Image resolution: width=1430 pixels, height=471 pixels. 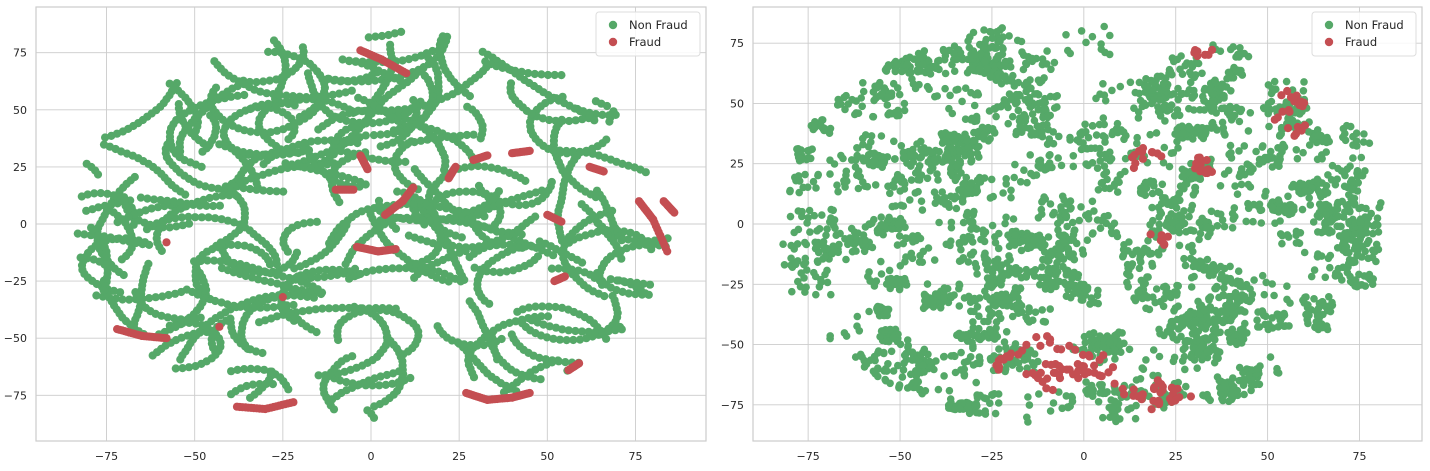 What do you see at coordinates (406, 73) in the screenshot?
I see `fraud-point` at bounding box center [406, 73].